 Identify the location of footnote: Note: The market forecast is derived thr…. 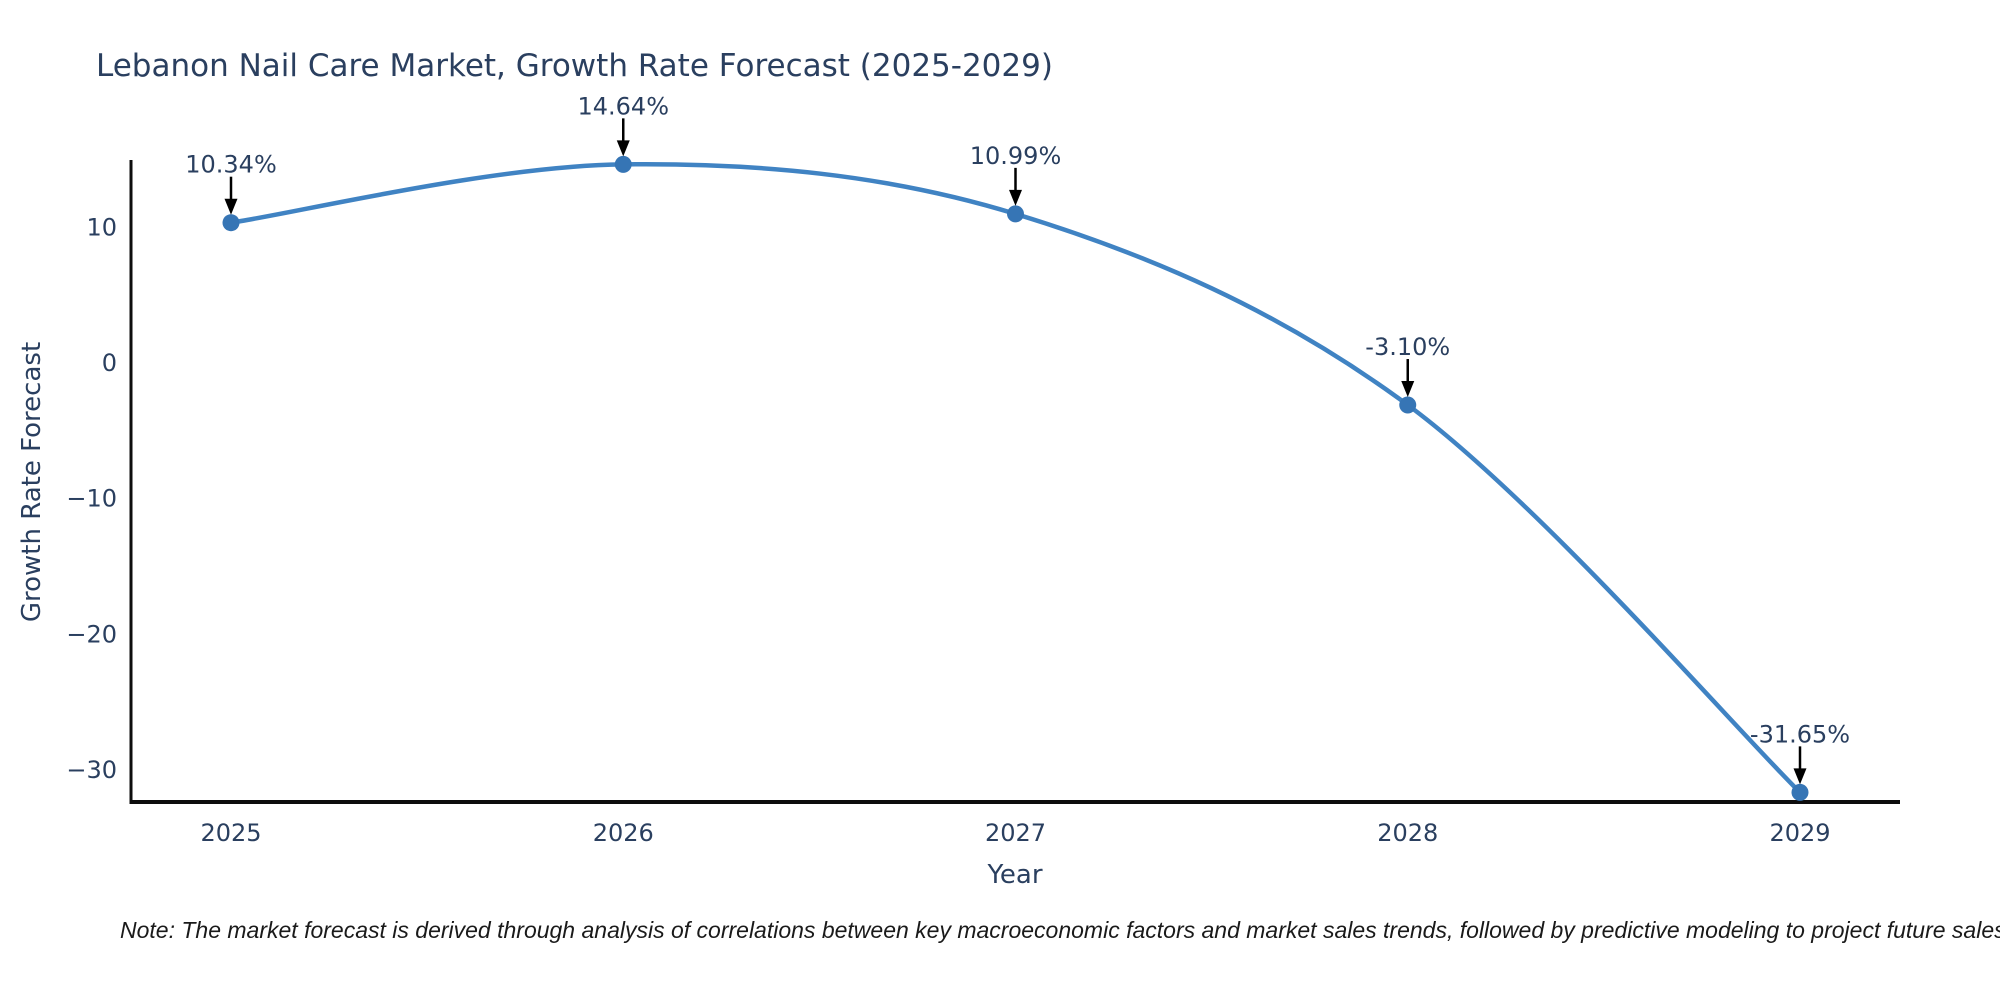
(1060, 930).